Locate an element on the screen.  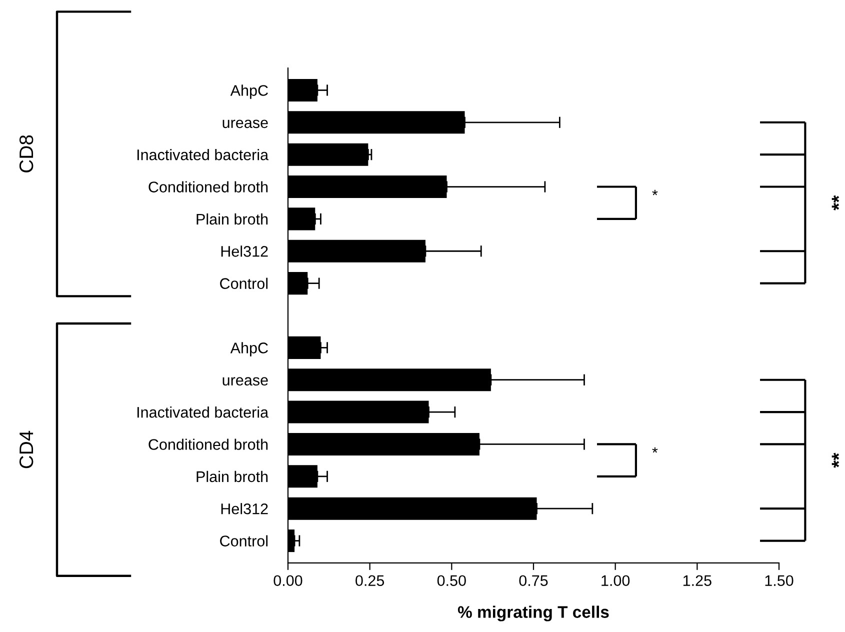
x-axis-title: % migrating T cells is located at coordinates (533, 614).